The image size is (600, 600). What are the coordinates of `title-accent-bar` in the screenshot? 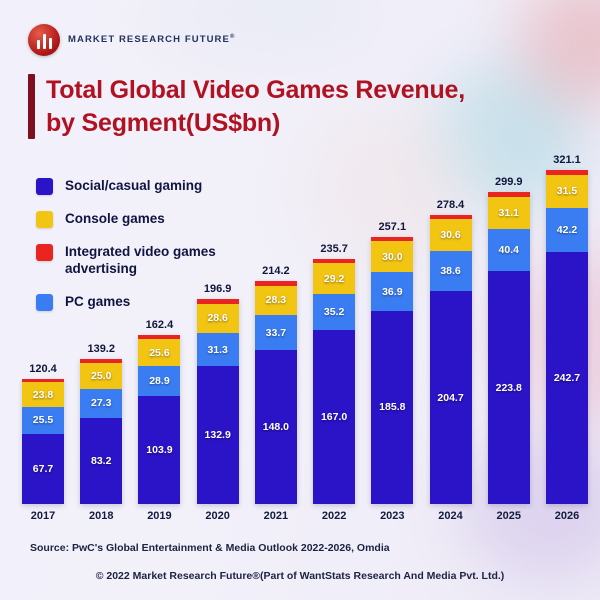 It's located at (31, 106).